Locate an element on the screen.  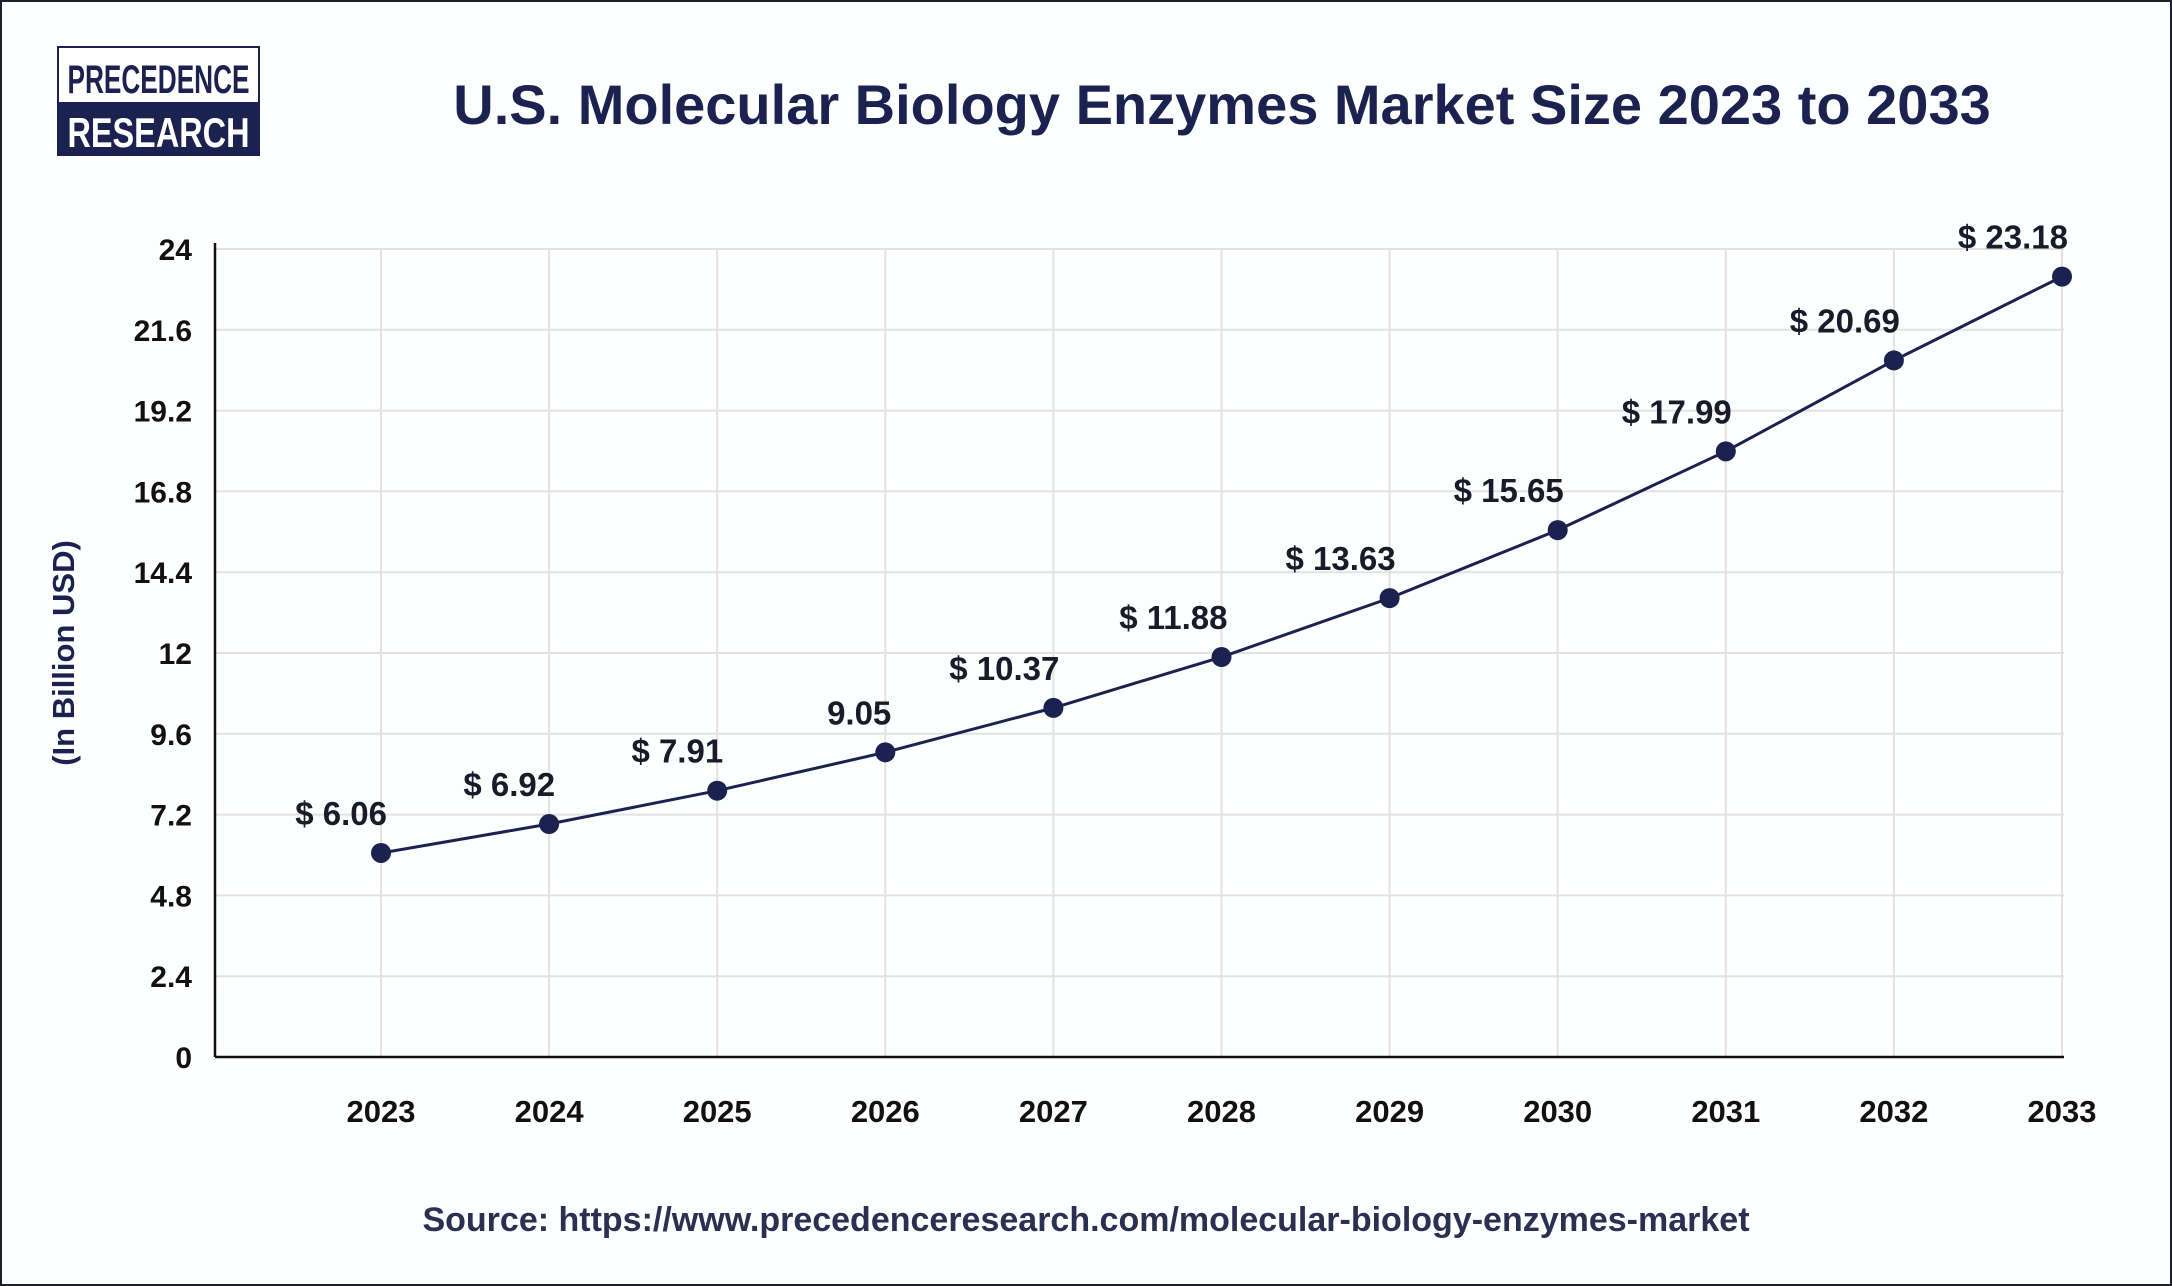
x-tick-label: 2027 is located at coordinates (1053, 1111).